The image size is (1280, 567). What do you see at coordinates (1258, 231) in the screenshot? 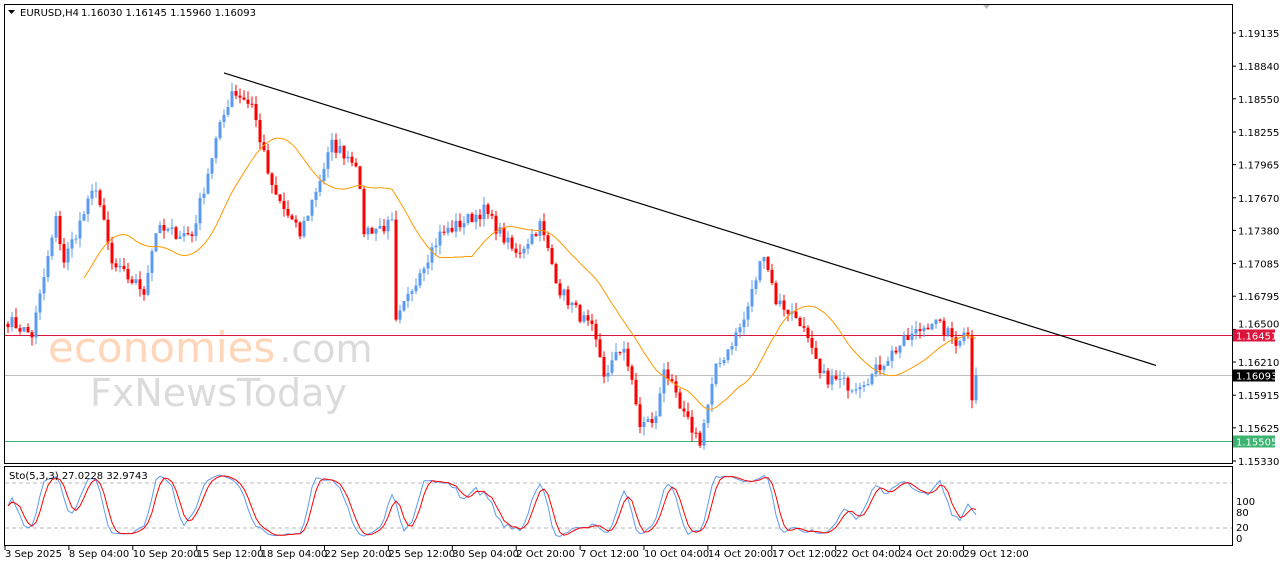
I see `price-tick-label: 1.17380` at bounding box center [1258, 231].